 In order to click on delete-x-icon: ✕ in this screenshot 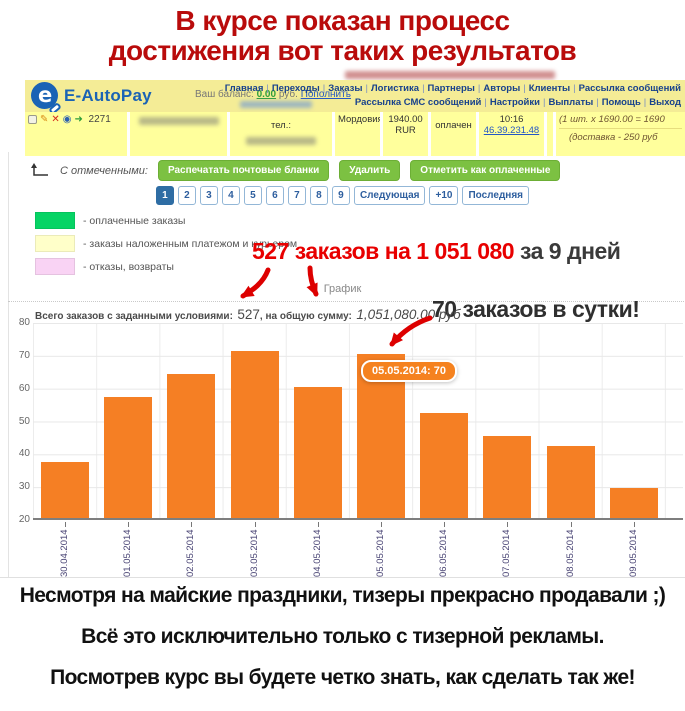, I will do `click(55, 119)`.